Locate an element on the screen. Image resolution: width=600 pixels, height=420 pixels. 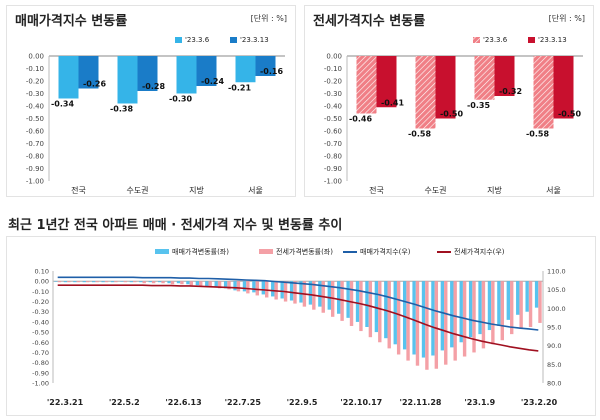
category-label: 서울 is located at coordinates (553, 190).